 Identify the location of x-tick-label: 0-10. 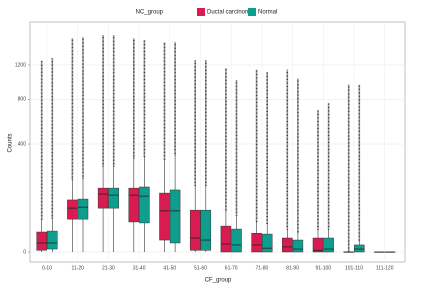
(47, 268).